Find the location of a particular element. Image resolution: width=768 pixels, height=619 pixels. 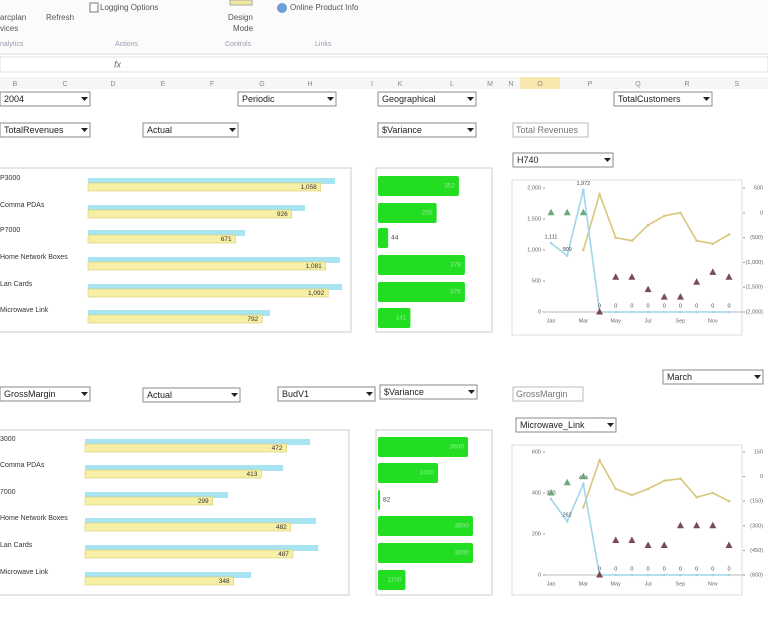

variance-label: 1100 is located at coordinates (395, 580).